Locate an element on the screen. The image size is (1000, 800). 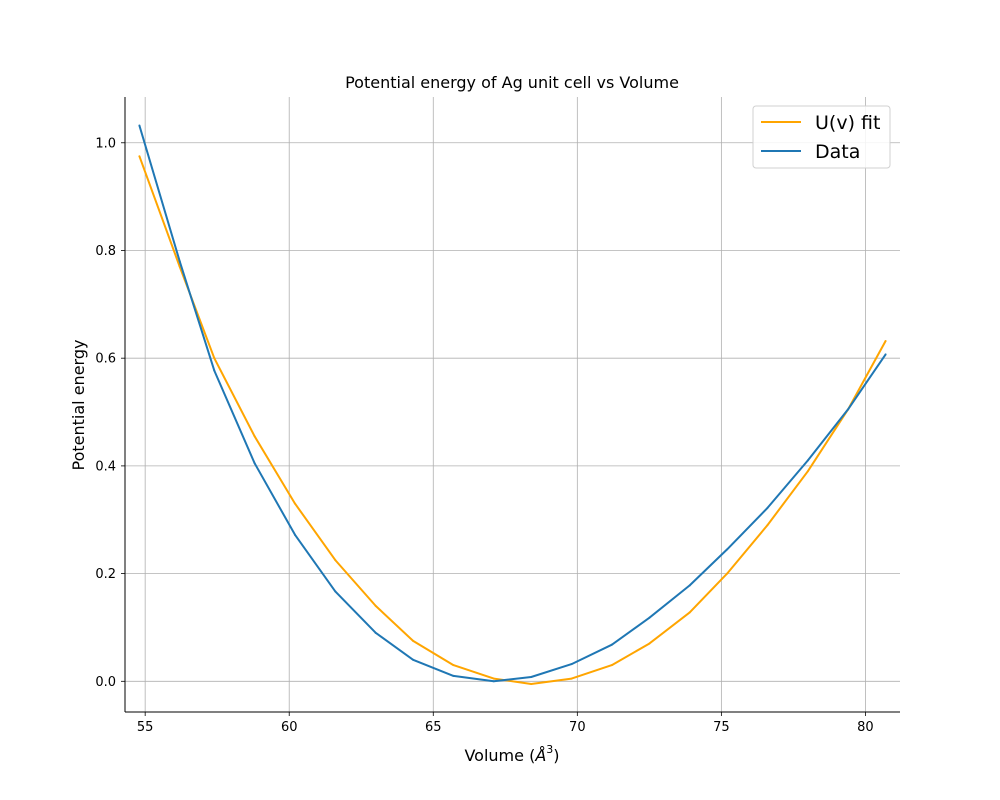
x-tick-label: 55 is located at coordinates (145, 727).